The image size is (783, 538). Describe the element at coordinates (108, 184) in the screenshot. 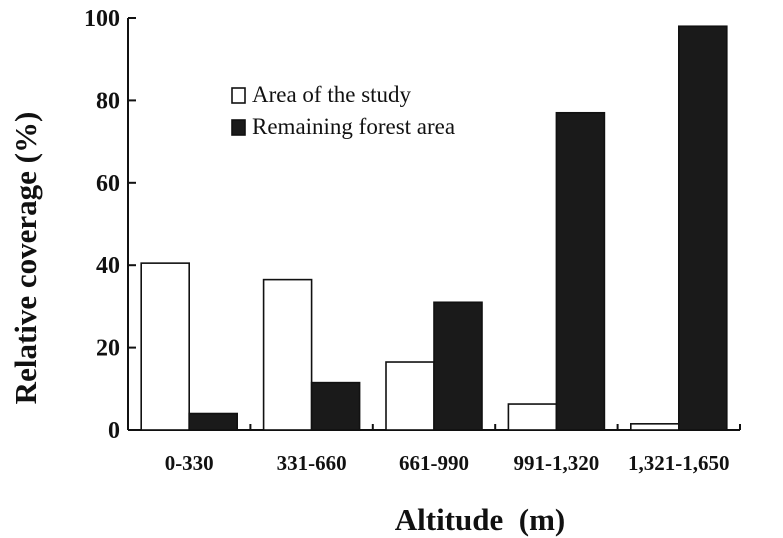

I see `y-tick-label: 60` at that location.